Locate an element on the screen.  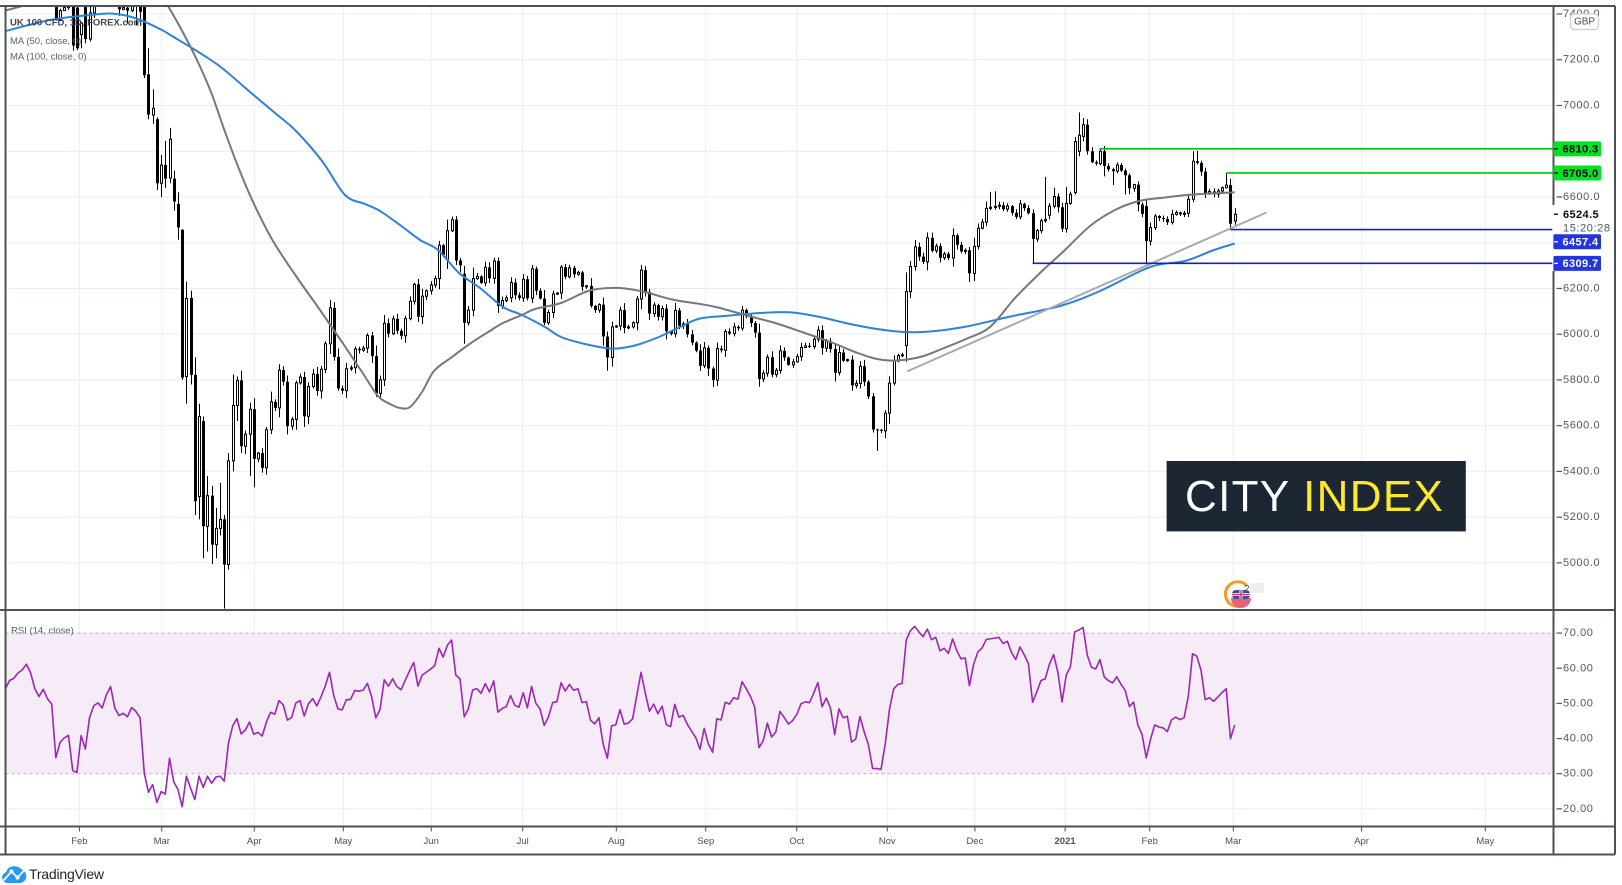
svg-text: 50.00 is located at coordinates (1578, 703).